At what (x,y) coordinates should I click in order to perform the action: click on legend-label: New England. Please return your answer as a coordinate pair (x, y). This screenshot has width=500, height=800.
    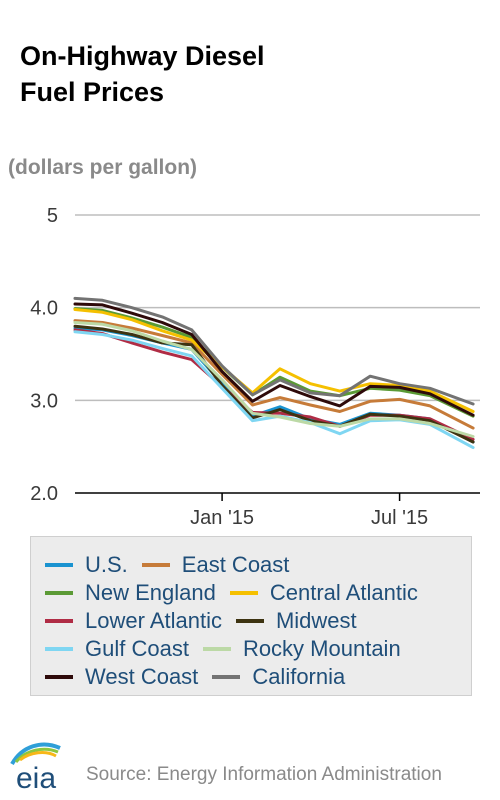
    Looking at the image, I should click on (150, 592).